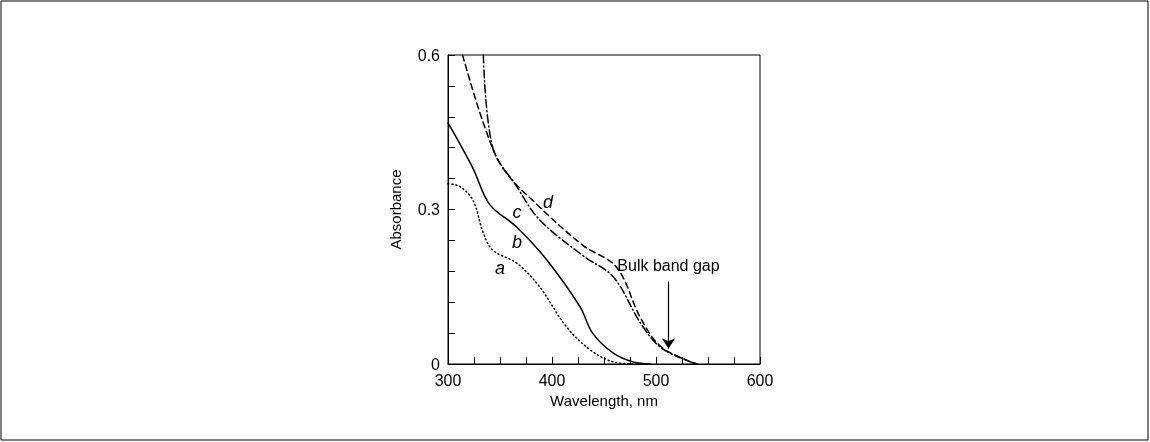  What do you see at coordinates (517, 212) in the screenshot?
I see `series-label: c` at bounding box center [517, 212].